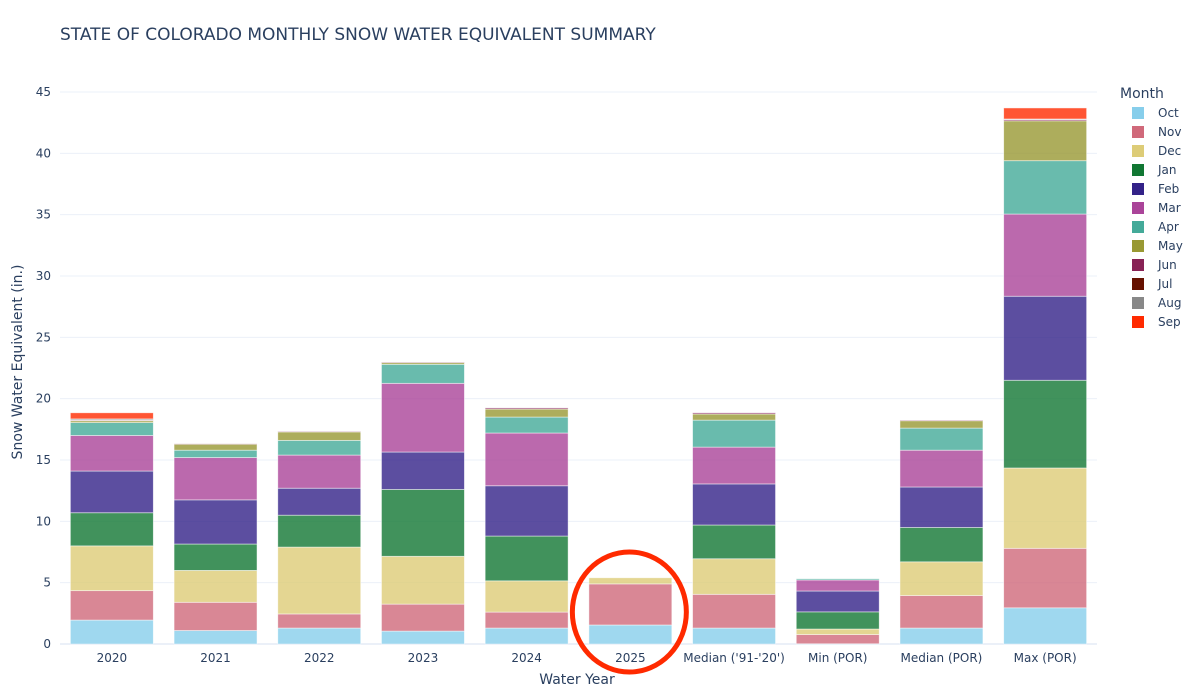 Image resolution: width=1200 pixels, height=700 pixels. I want to click on y-tick-label: 15, so click(43, 460).